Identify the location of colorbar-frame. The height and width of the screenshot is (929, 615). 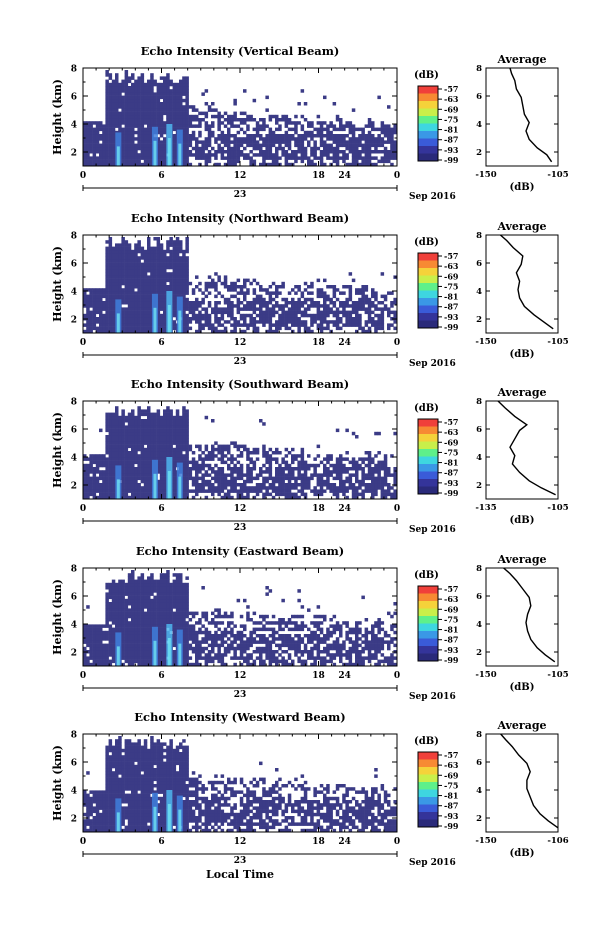
(428, 456).